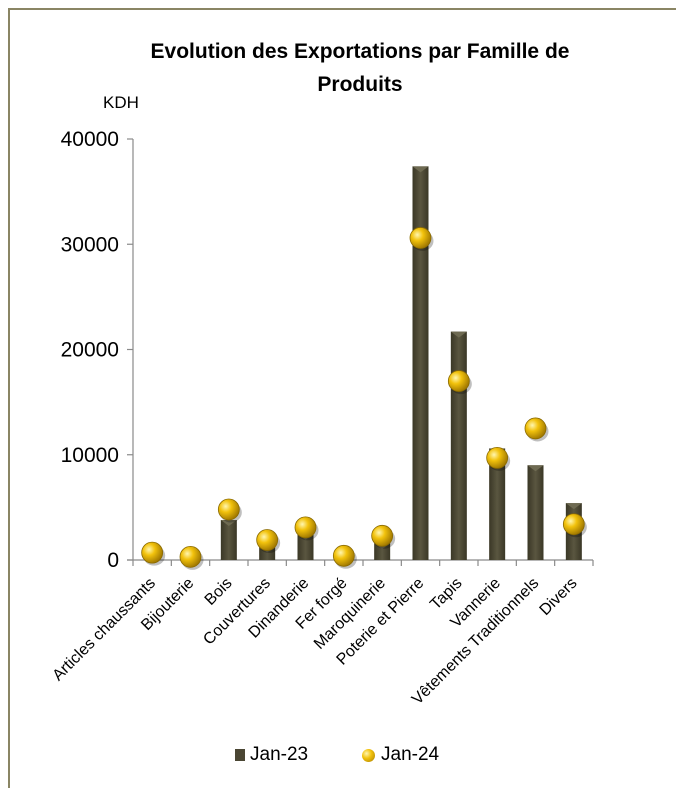  I want to click on y-tick-label: 40000, so click(90, 139).